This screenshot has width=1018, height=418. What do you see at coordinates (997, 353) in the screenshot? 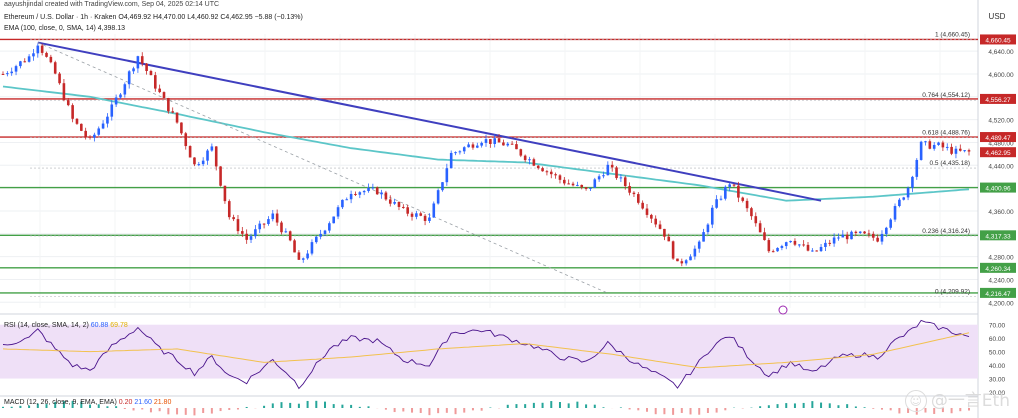
I see `rsi-tick-label: 50.00` at bounding box center [997, 353].